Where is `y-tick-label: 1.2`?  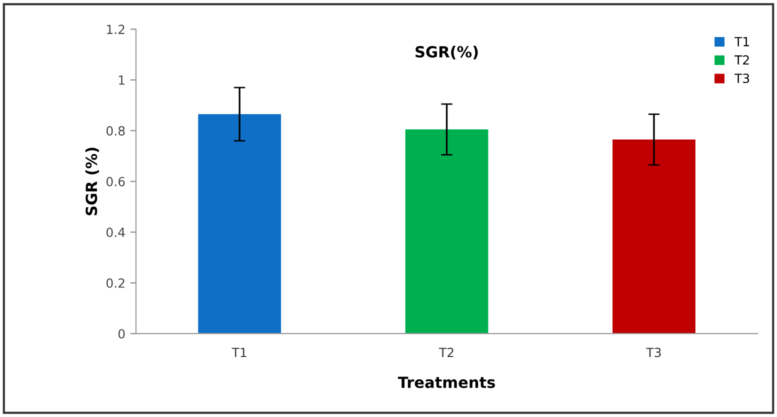
y-tick-label: 1.2 is located at coordinates (115, 29).